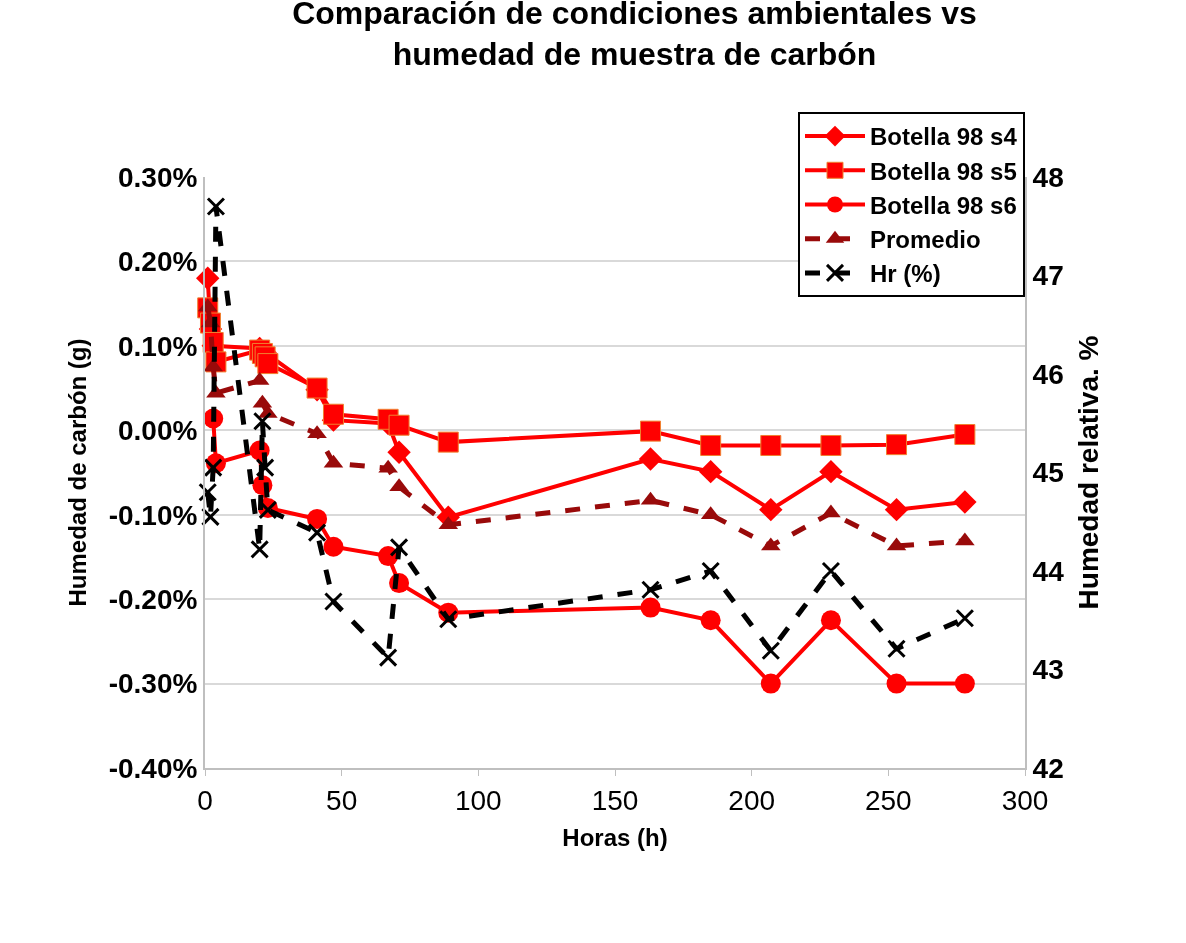 This screenshot has height=943, width=1186. What do you see at coordinates (157, 431) in the screenshot?
I see `y-tick-label: 0.00%` at bounding box center [157, 431].